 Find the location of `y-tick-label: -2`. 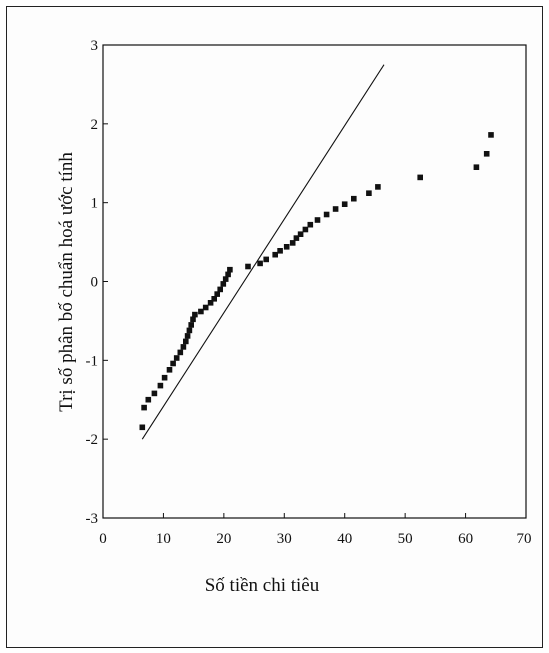

y-tick-label: -2 is located at coordinates (92, 440).